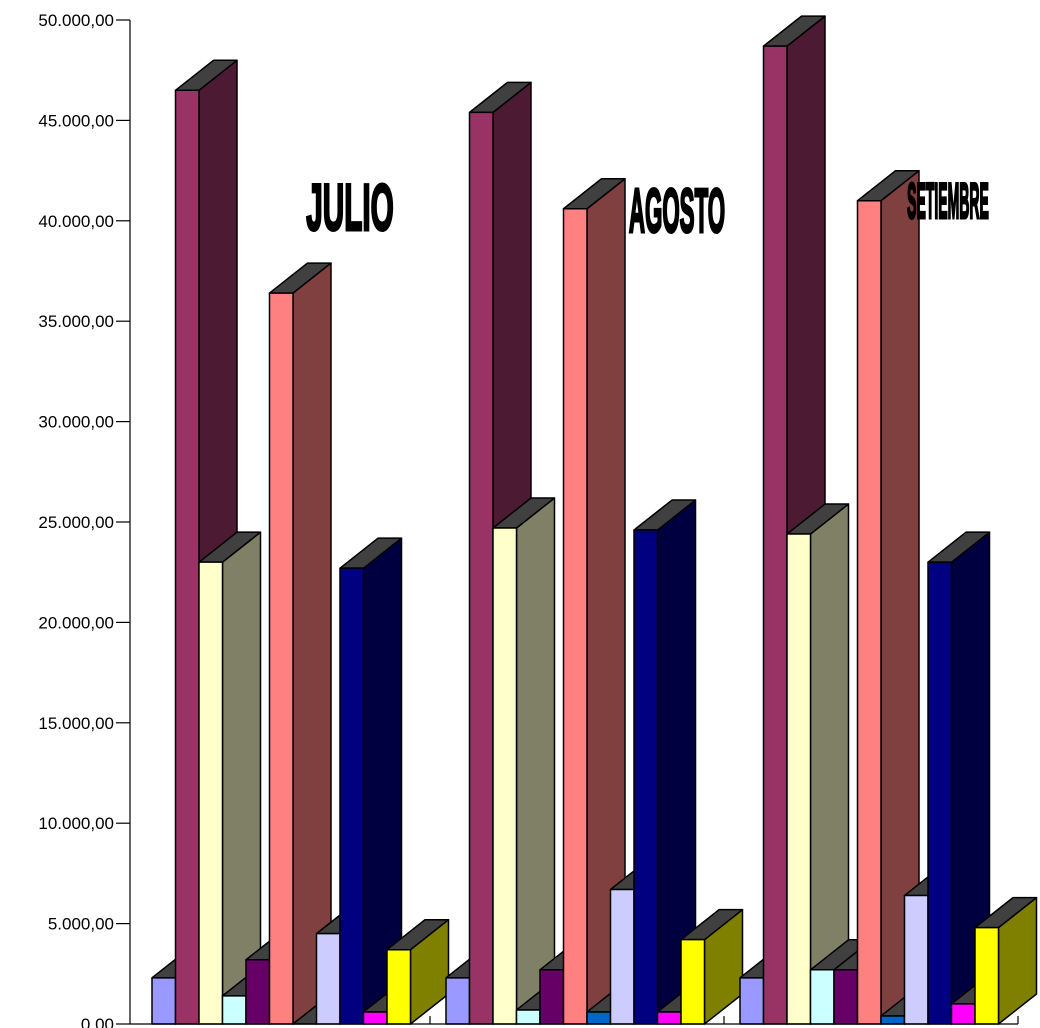  Describe the element at coordinates (76, 20) in the screenshot. I see `y-tick-label: 50.000,00` at that location.